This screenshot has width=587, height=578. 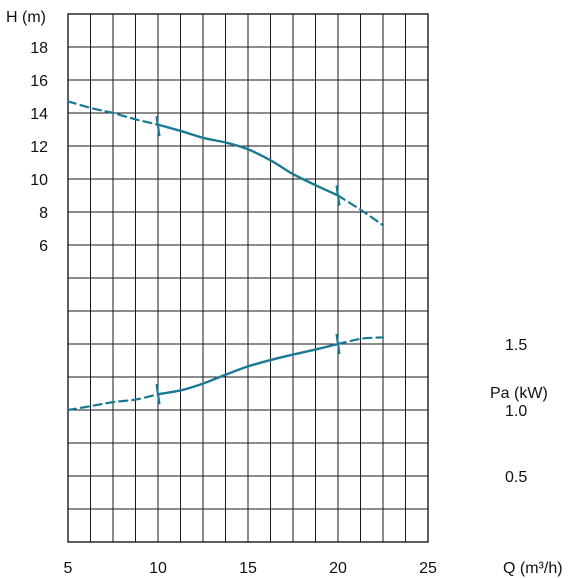 What do you see at coordinates (43, 213) in the screenshot?
I see `h-tick-label: 8` at bounding box center [43, 213].